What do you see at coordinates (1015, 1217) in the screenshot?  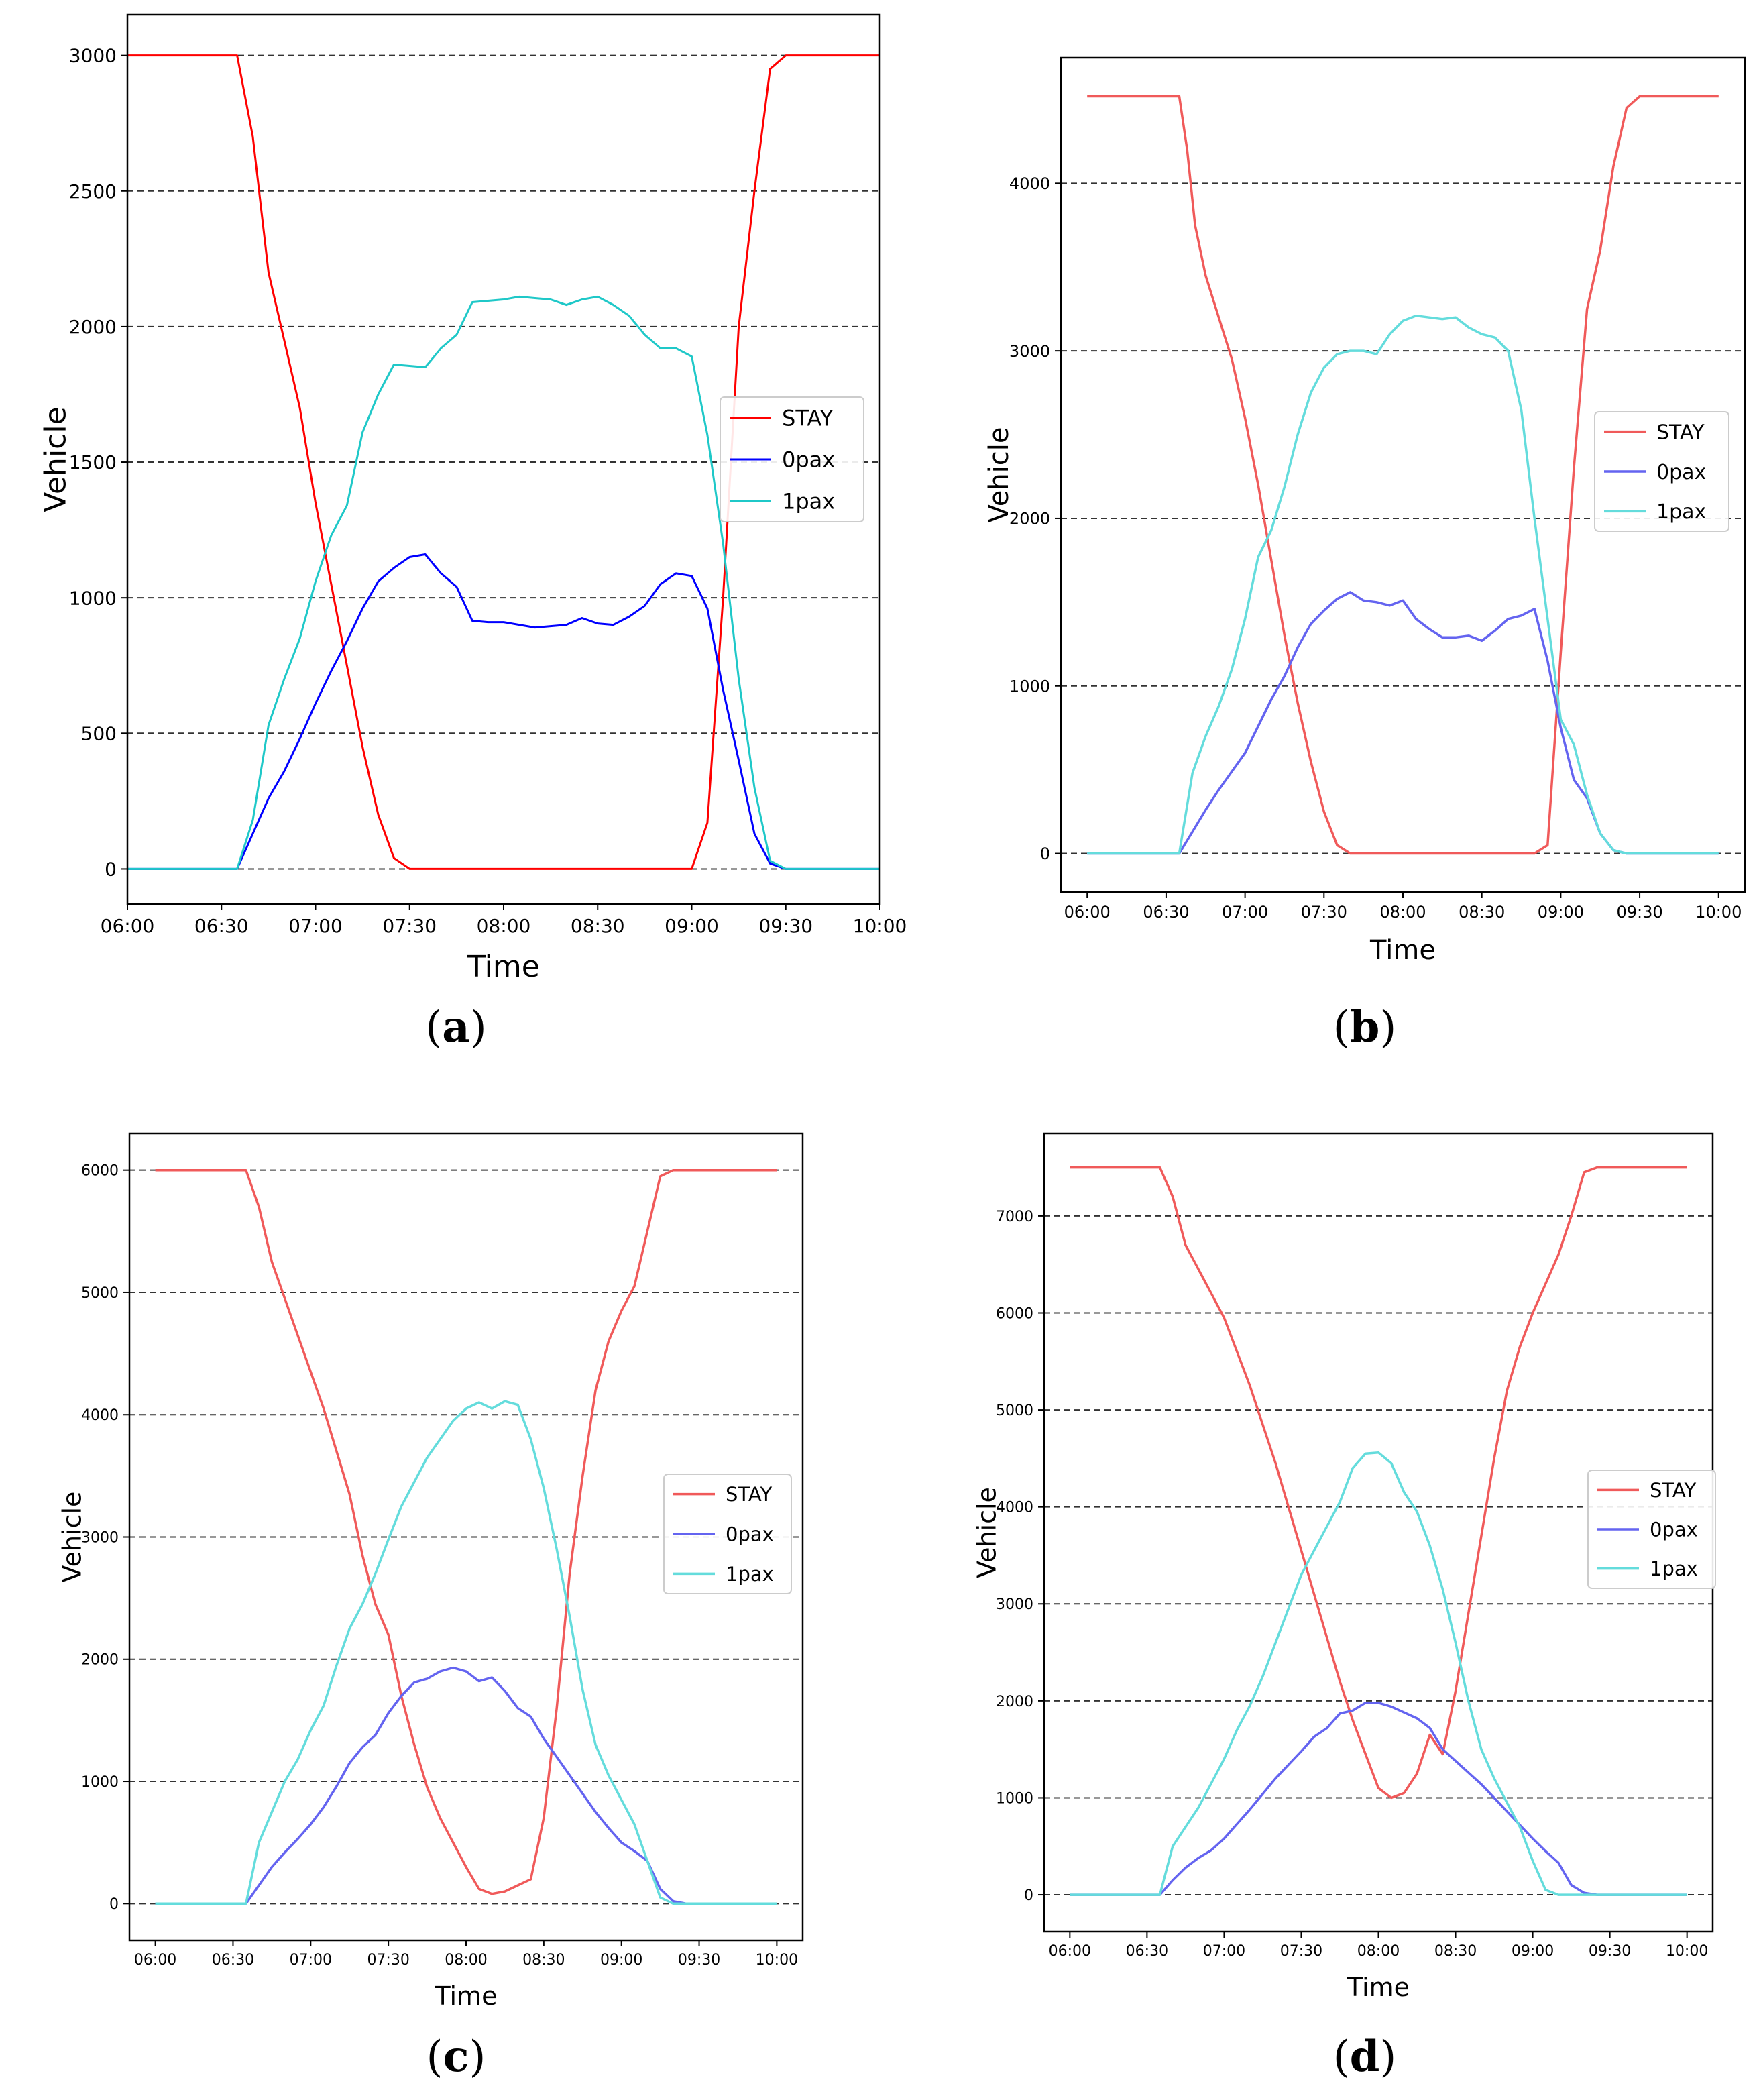 I see `ytick-label: 7000` at bounding box center [1015, 1217].